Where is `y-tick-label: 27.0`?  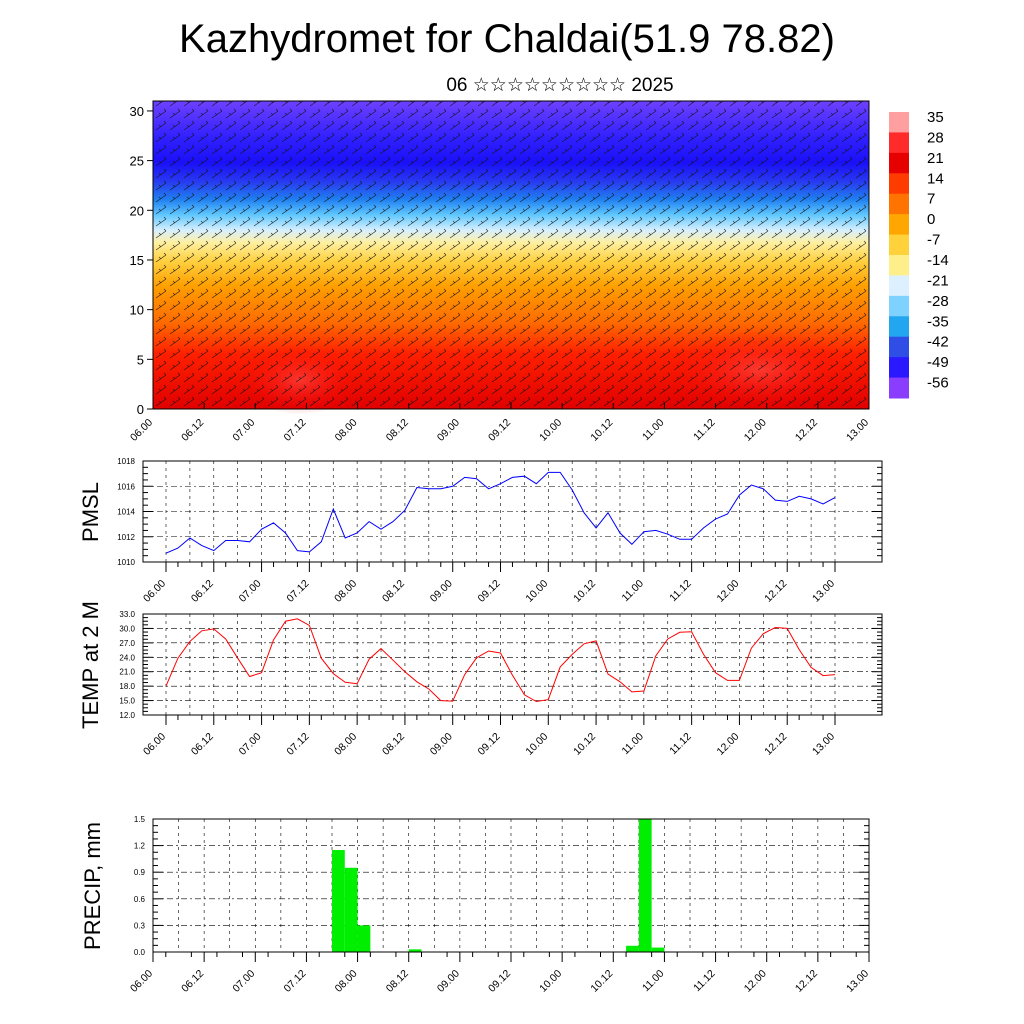 y-tick-label: 27.0 is located at coordinates (127, 643).